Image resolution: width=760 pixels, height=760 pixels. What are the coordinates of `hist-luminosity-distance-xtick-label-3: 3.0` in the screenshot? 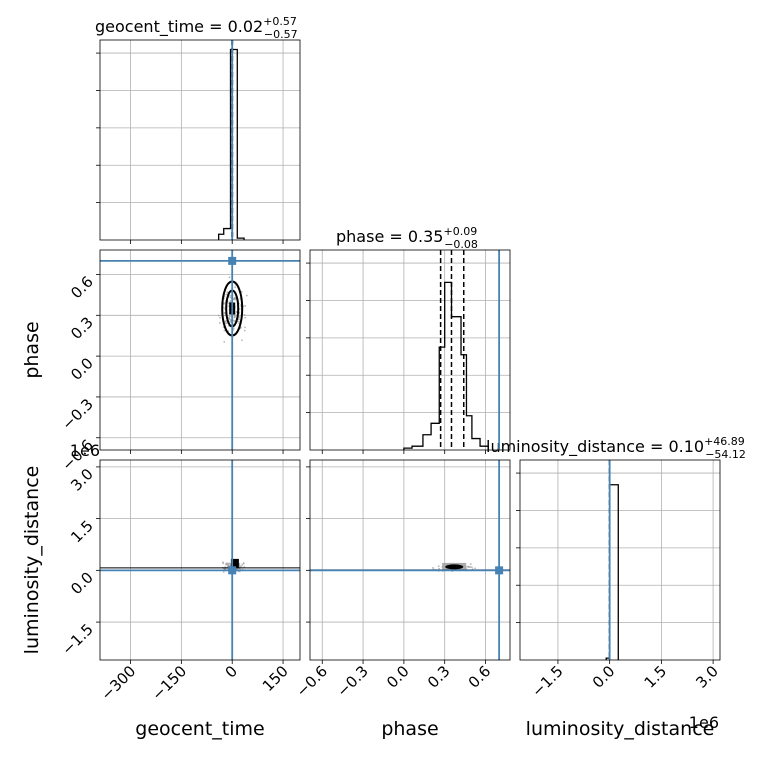 It's located at (707, 677).